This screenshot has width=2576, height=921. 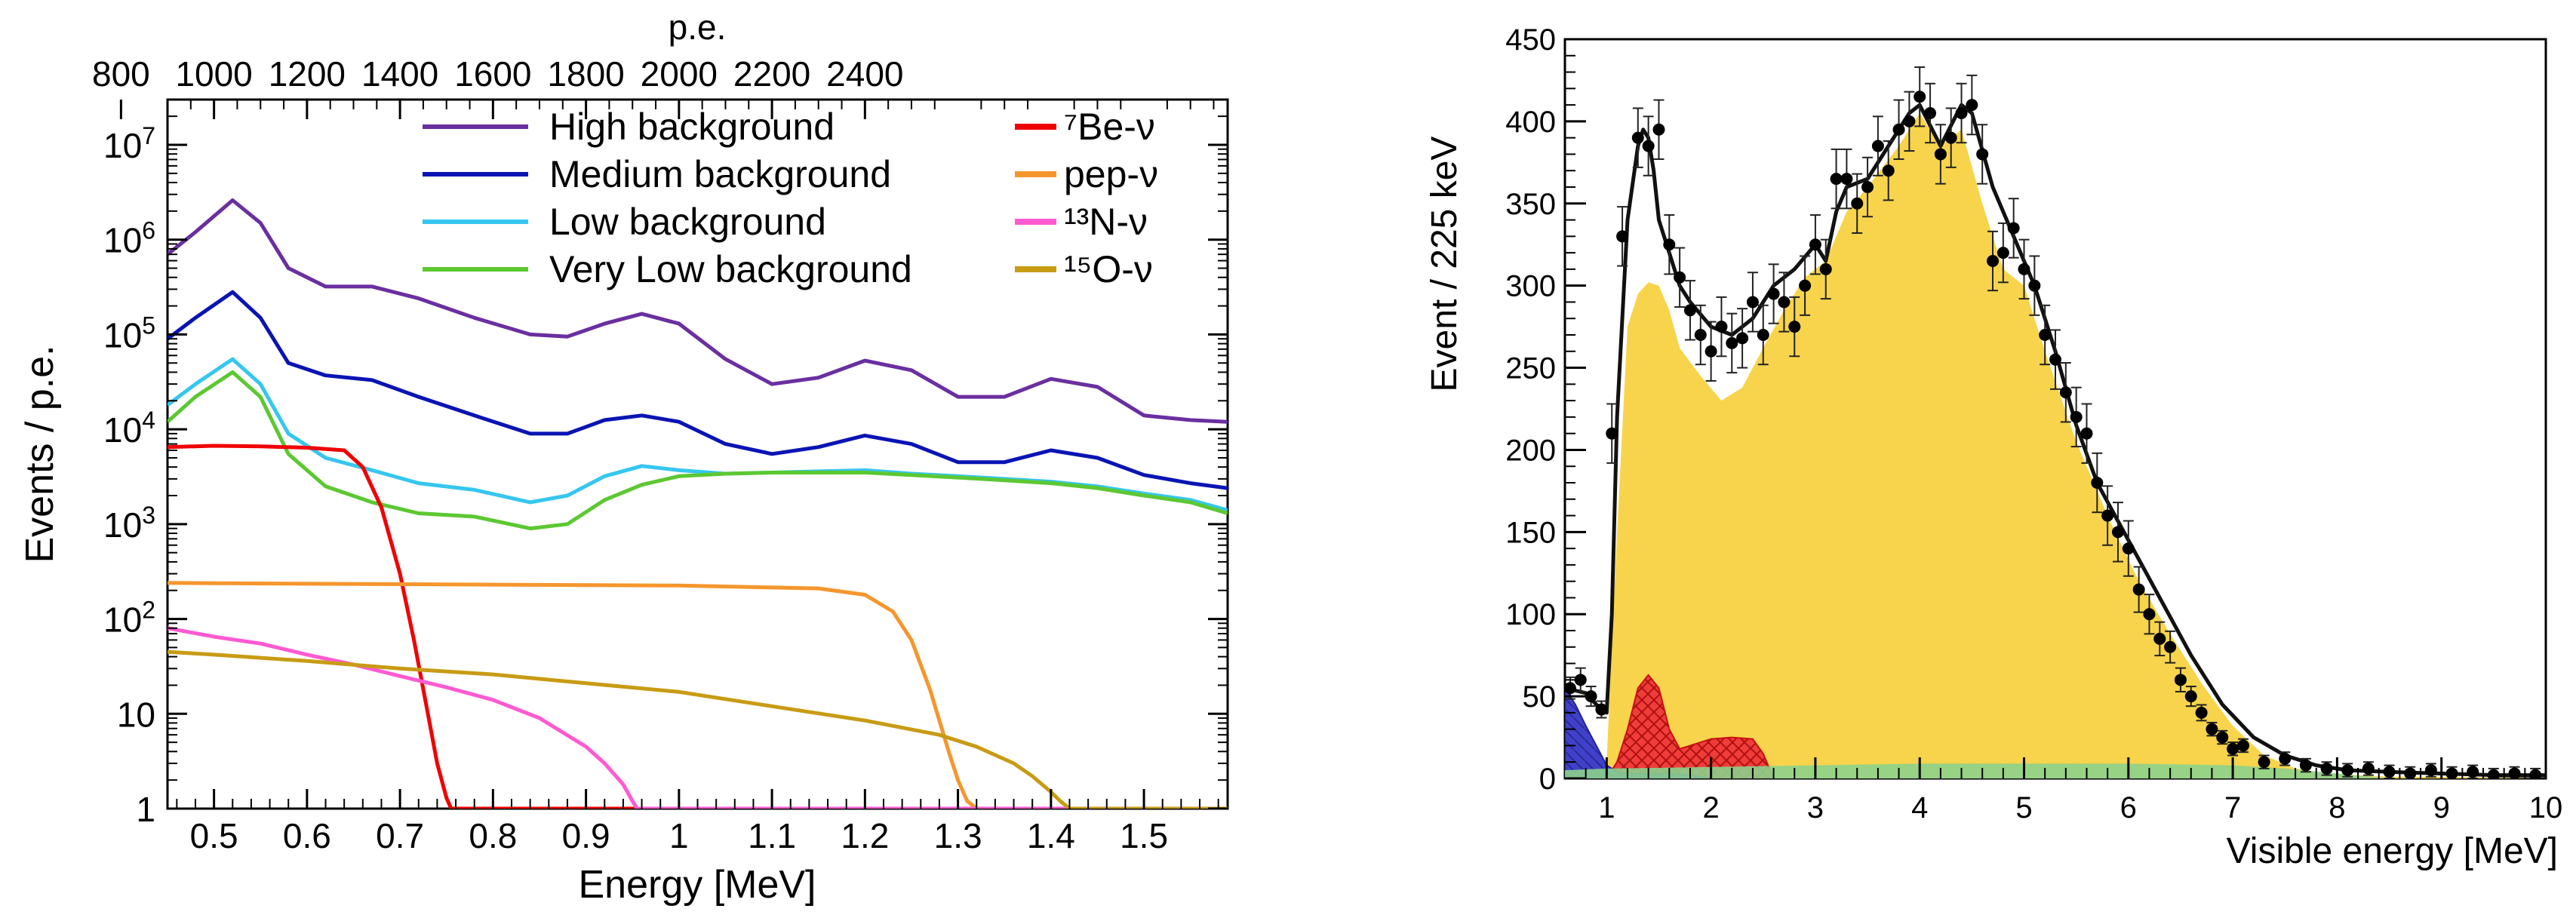 What do you see at coordinates (136, 714) in the screenshot?
I see `left-y-tick-label: 10` at bounding box center [136, 714].